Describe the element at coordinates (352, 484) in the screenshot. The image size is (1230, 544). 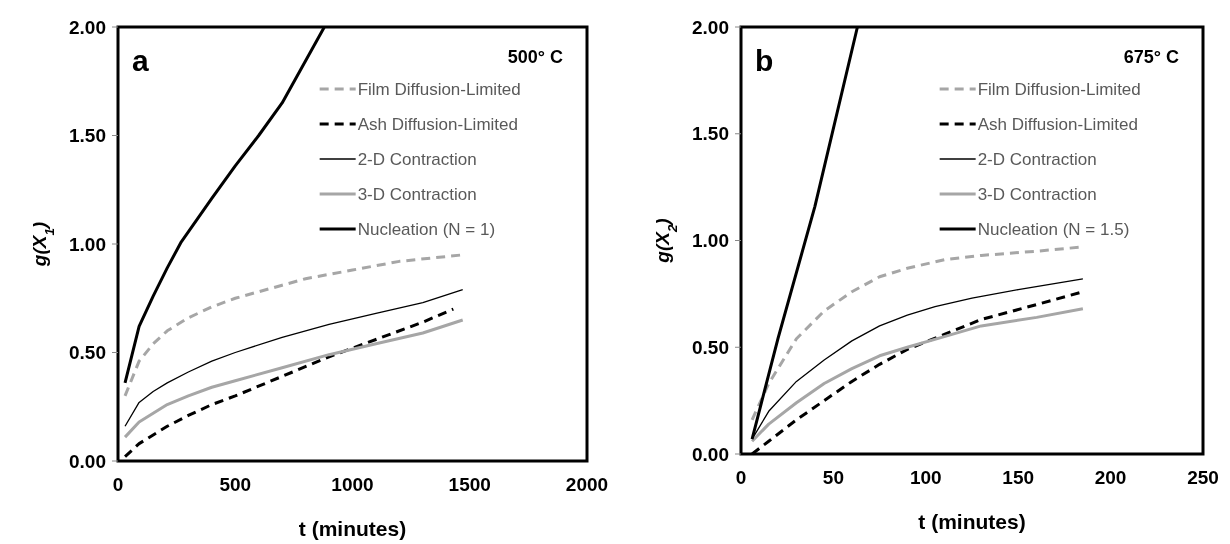
I see `x-tick-label: 1000` at that location.